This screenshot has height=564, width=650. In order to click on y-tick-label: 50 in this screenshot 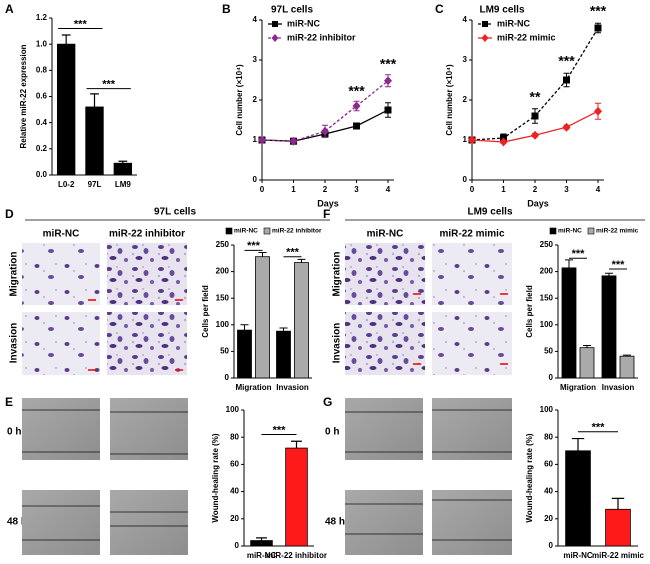, I will do `click(224, 351)`.